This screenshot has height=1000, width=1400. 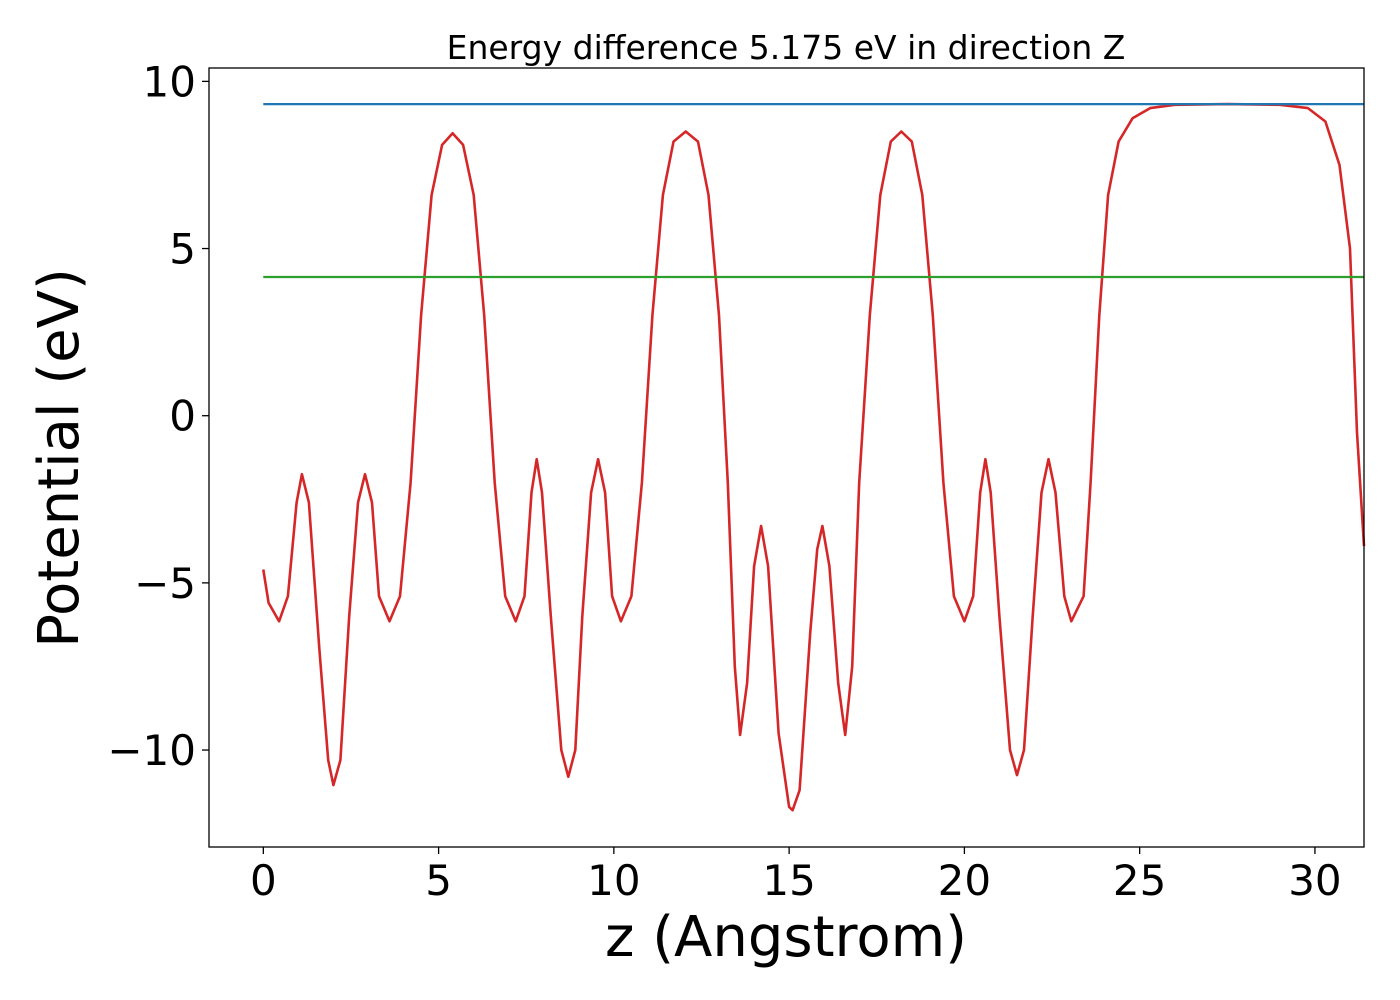 I want to click on y-tick-label: 0, so click(x=182, y=416).